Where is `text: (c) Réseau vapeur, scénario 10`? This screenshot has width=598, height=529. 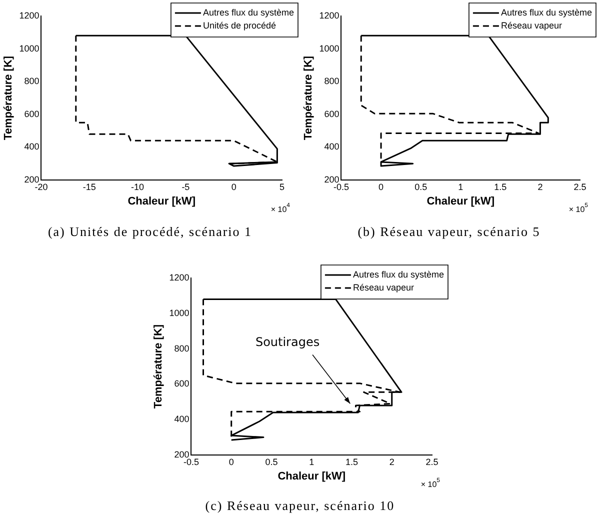
text: (c) Réseau vapeur, scénario 10 is located at coordinates (300, 506).